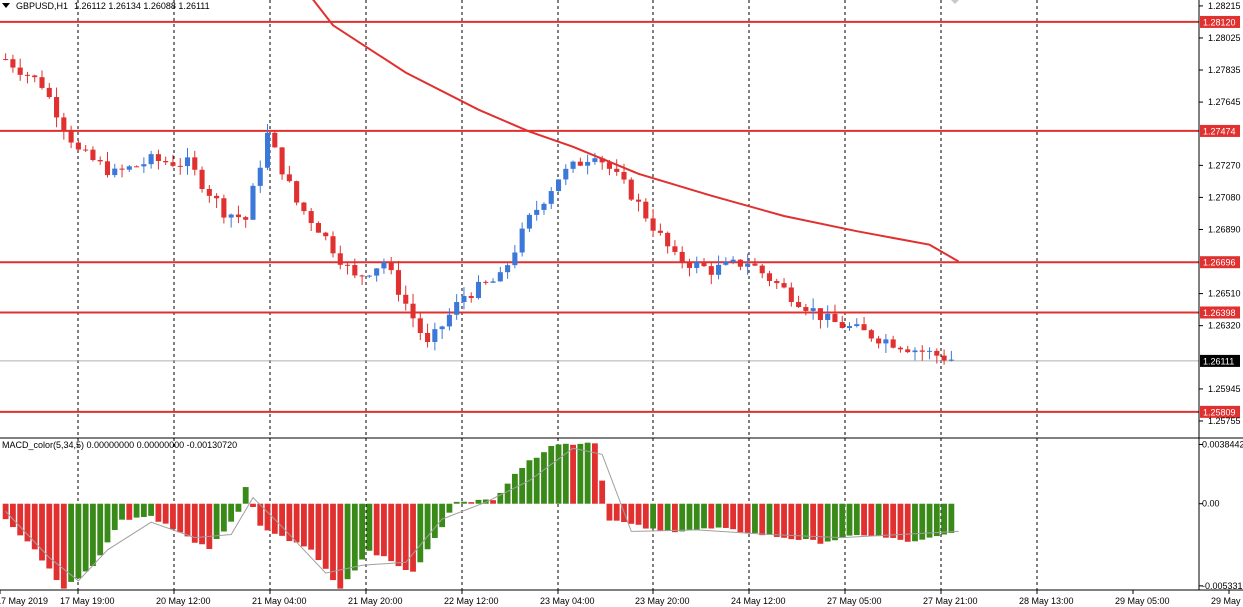 This screenshot has width=1243, height=607. What do you see at coordinates (1211, 504) in the screenshot?
I see `indicator-tick-label: 0.00` at bounding box center [1211, 504].